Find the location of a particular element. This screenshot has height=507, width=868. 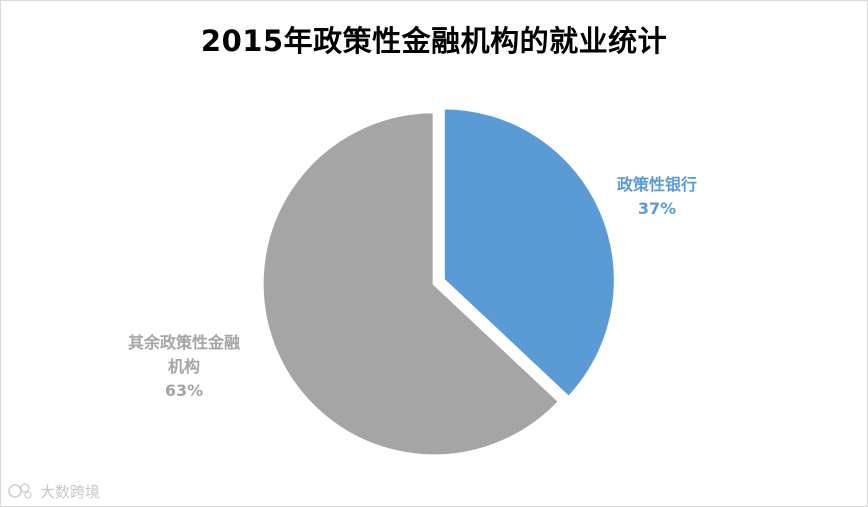

logo-icon is located at coordinates (20, 491).